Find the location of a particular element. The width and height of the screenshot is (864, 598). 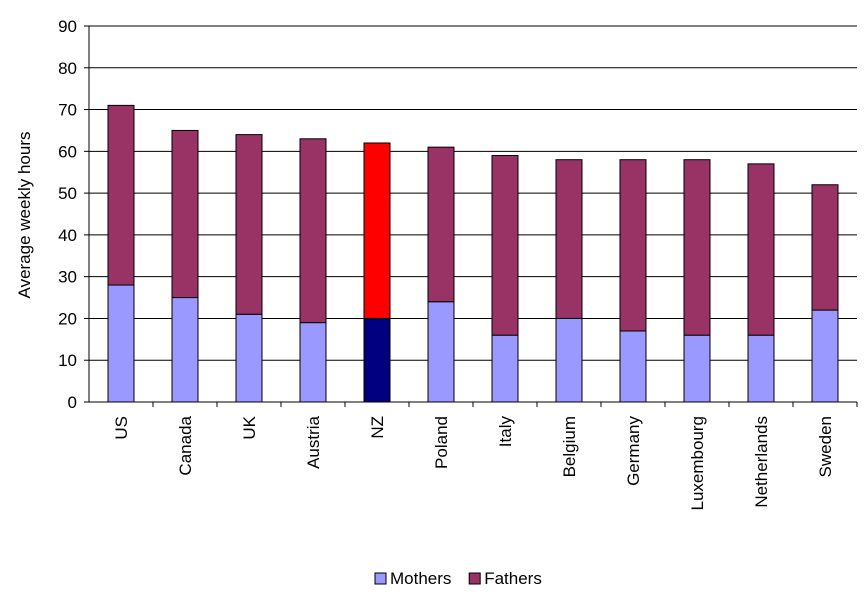

legend-swatch-fathers is located at coordinates (474, 578).